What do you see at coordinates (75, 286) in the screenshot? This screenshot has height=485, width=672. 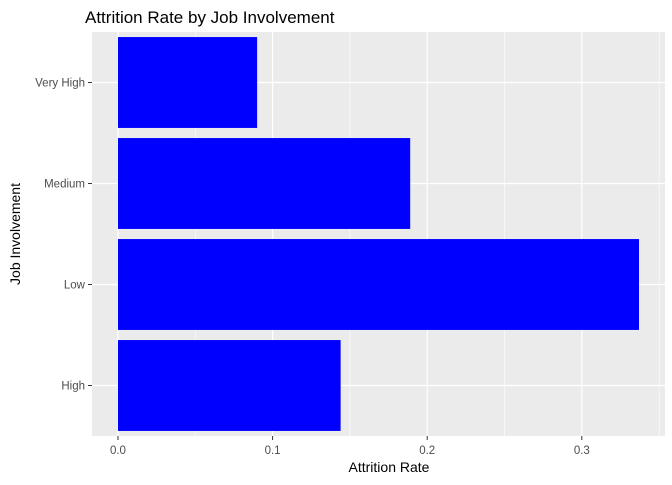 I see `y-tick-label: Low` at bounding box center [75, 286].